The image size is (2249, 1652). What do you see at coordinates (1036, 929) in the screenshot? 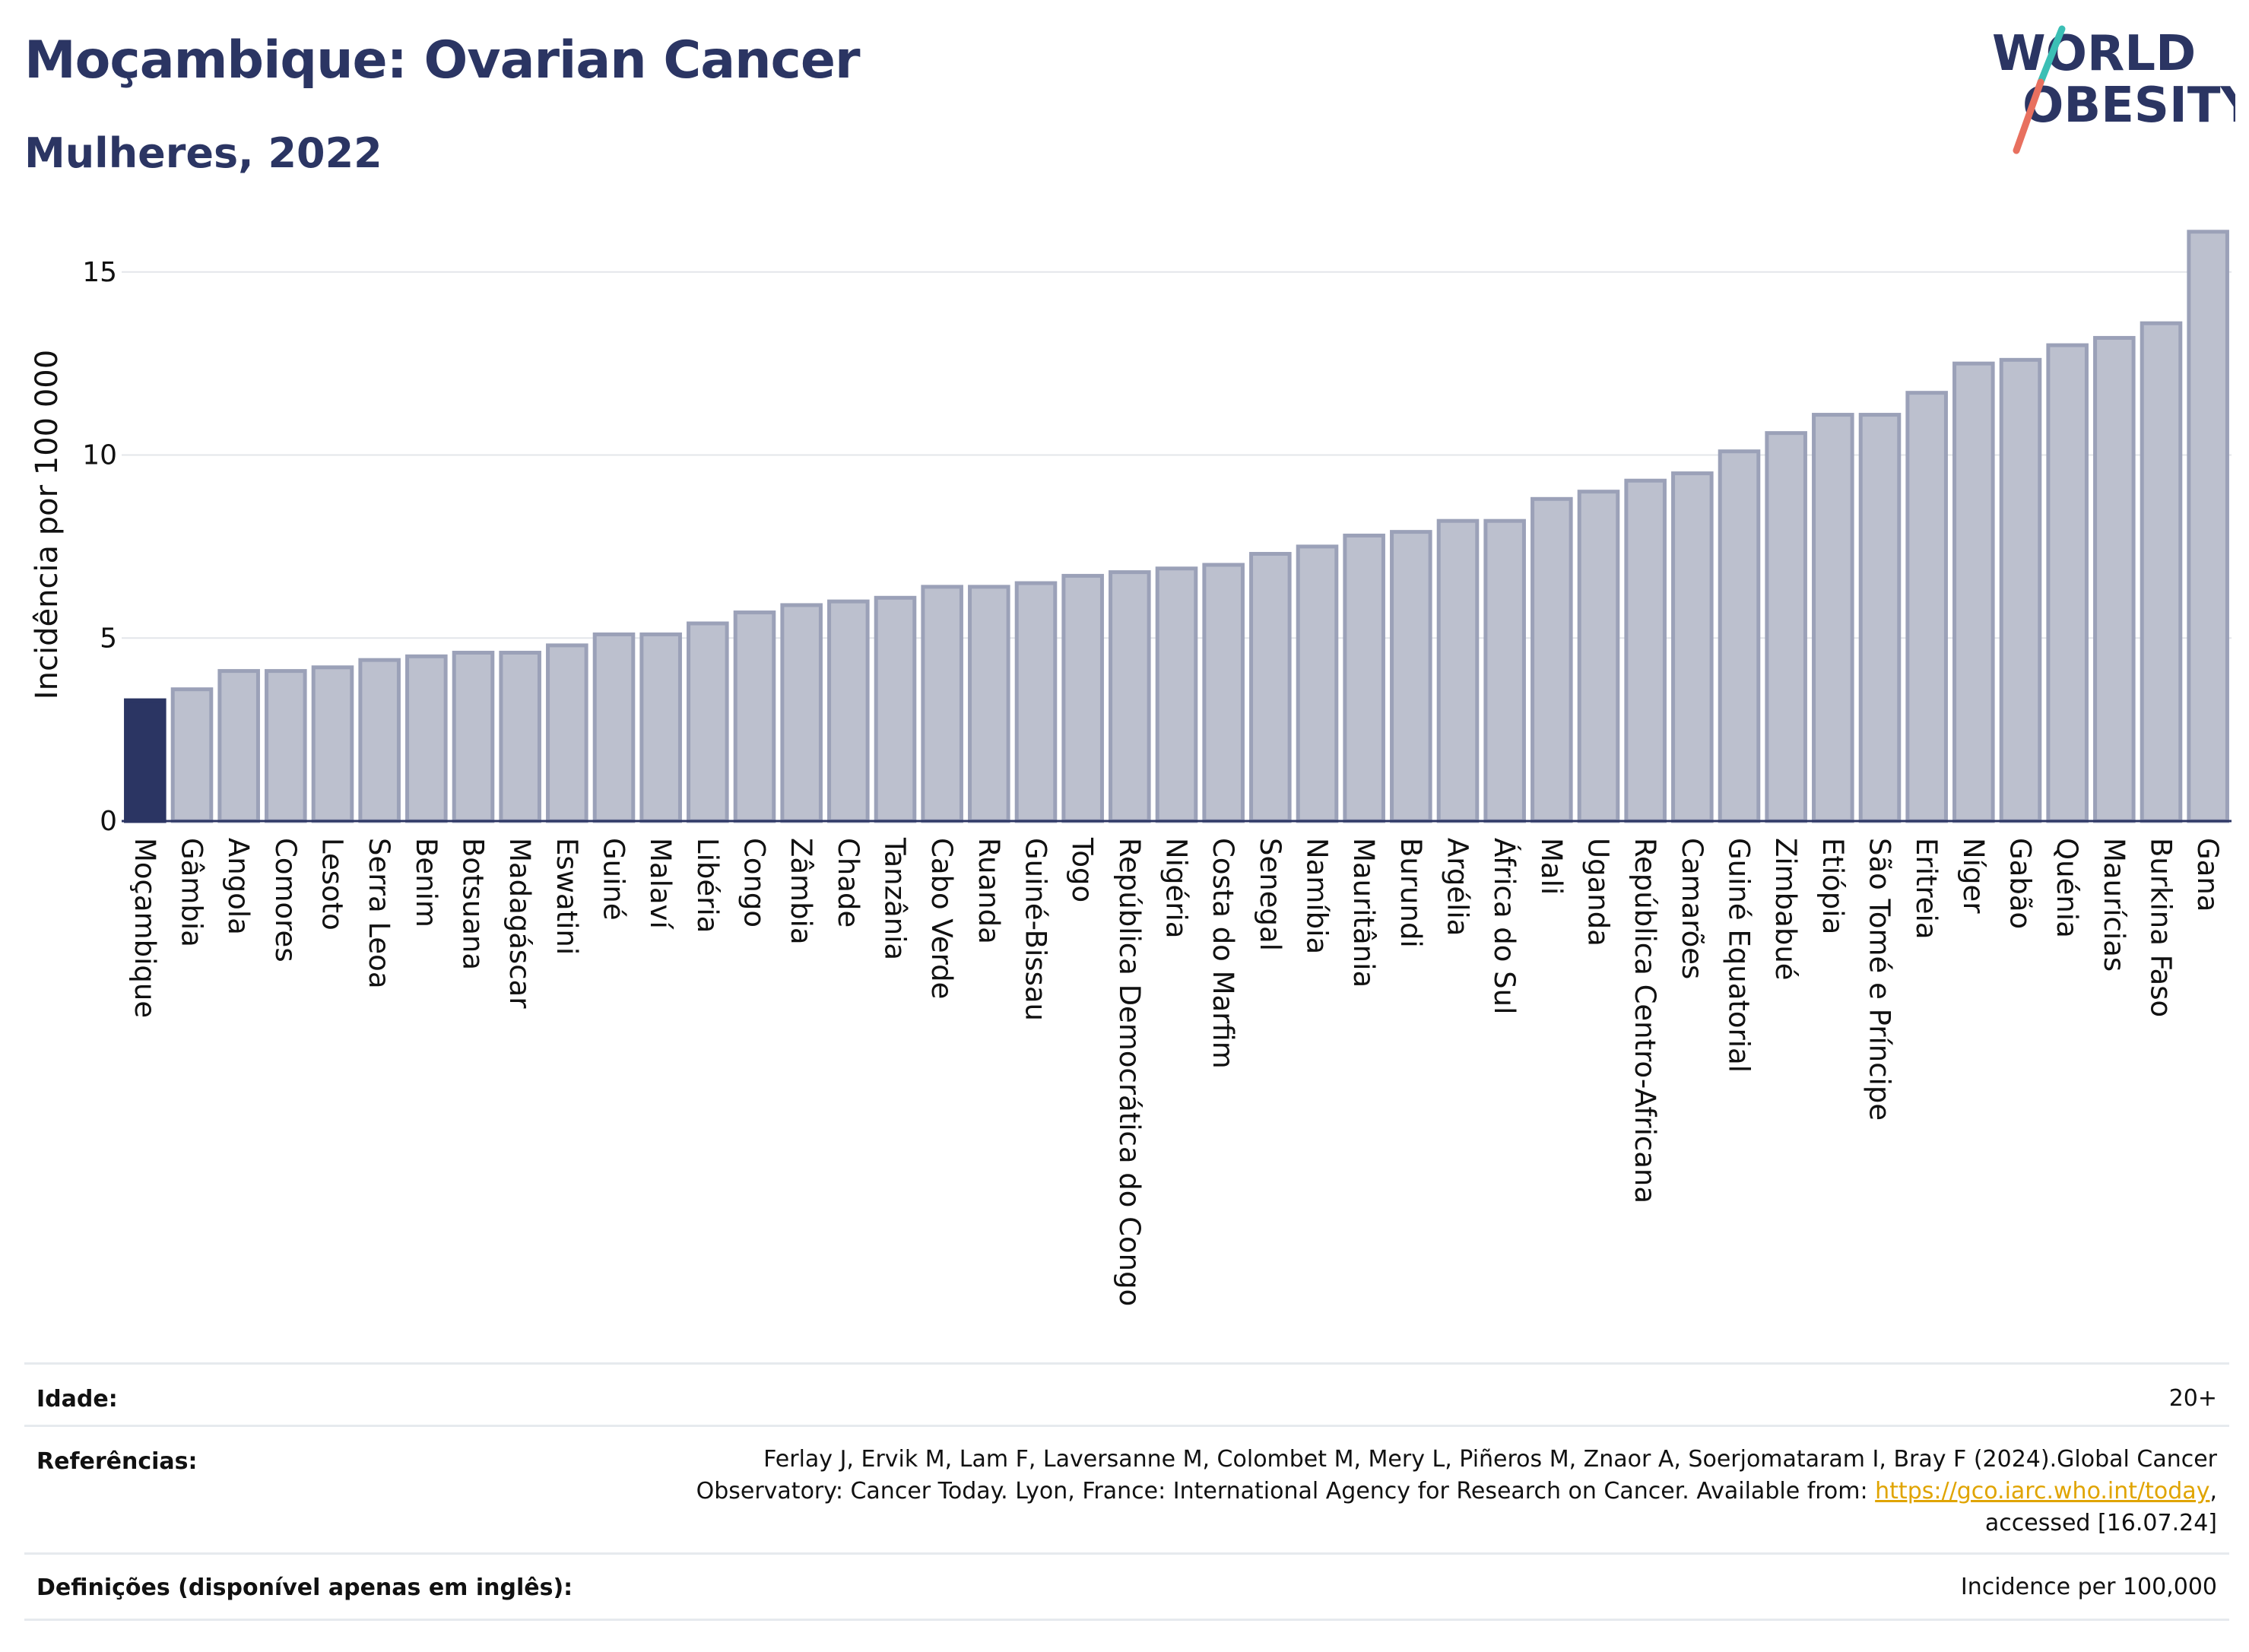
I see `x-tick-label: Guiné-Bissau` at bounding box center [1036, 929].